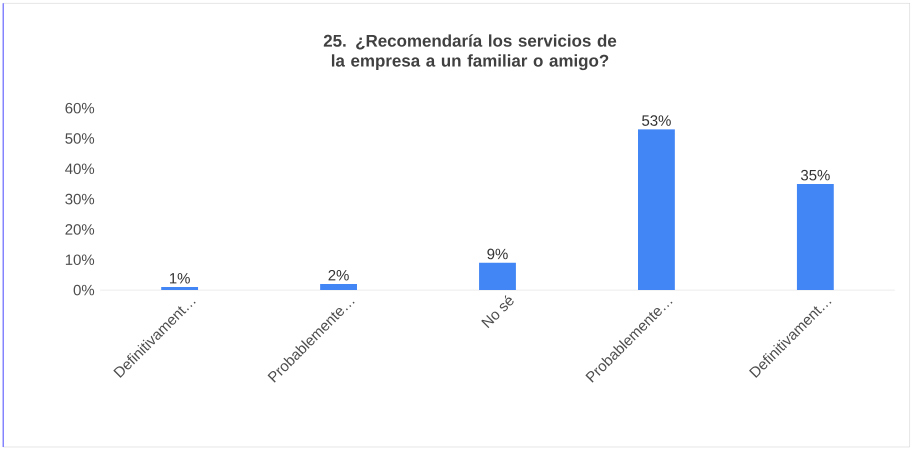 The height and width of the screenshot is (450, 913). Describe the element at coordinates (180, 278) in the screenshot. I see `data-label: 1%` at that location.